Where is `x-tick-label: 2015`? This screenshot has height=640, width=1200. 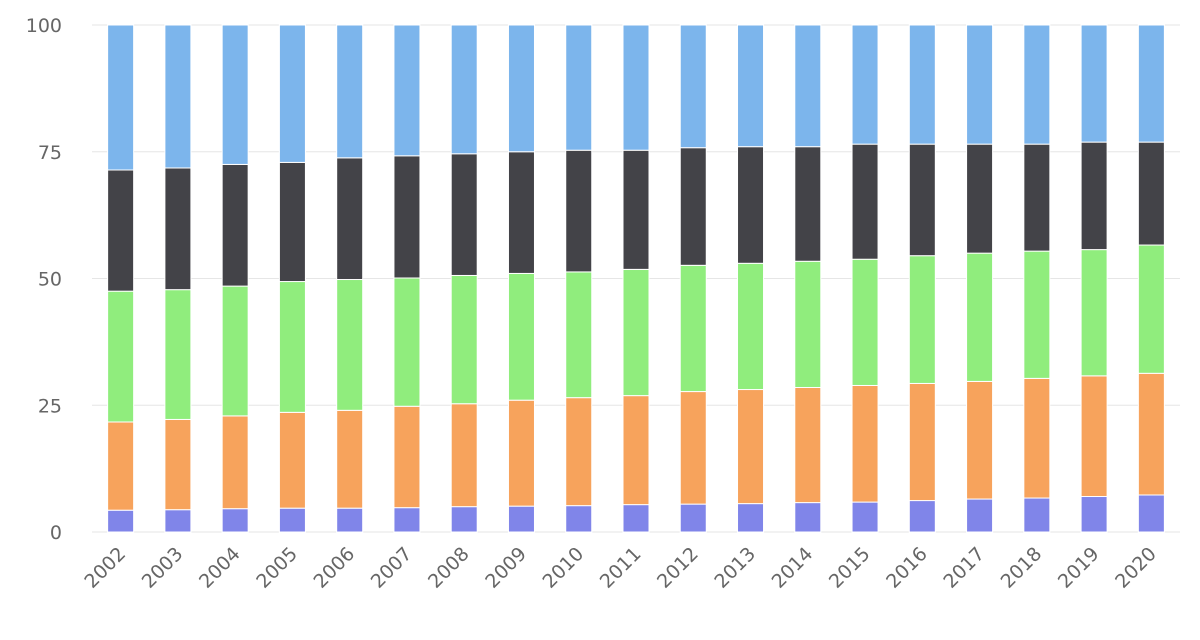 x-tick-label: 2015 is located at coordinates (850, 568).